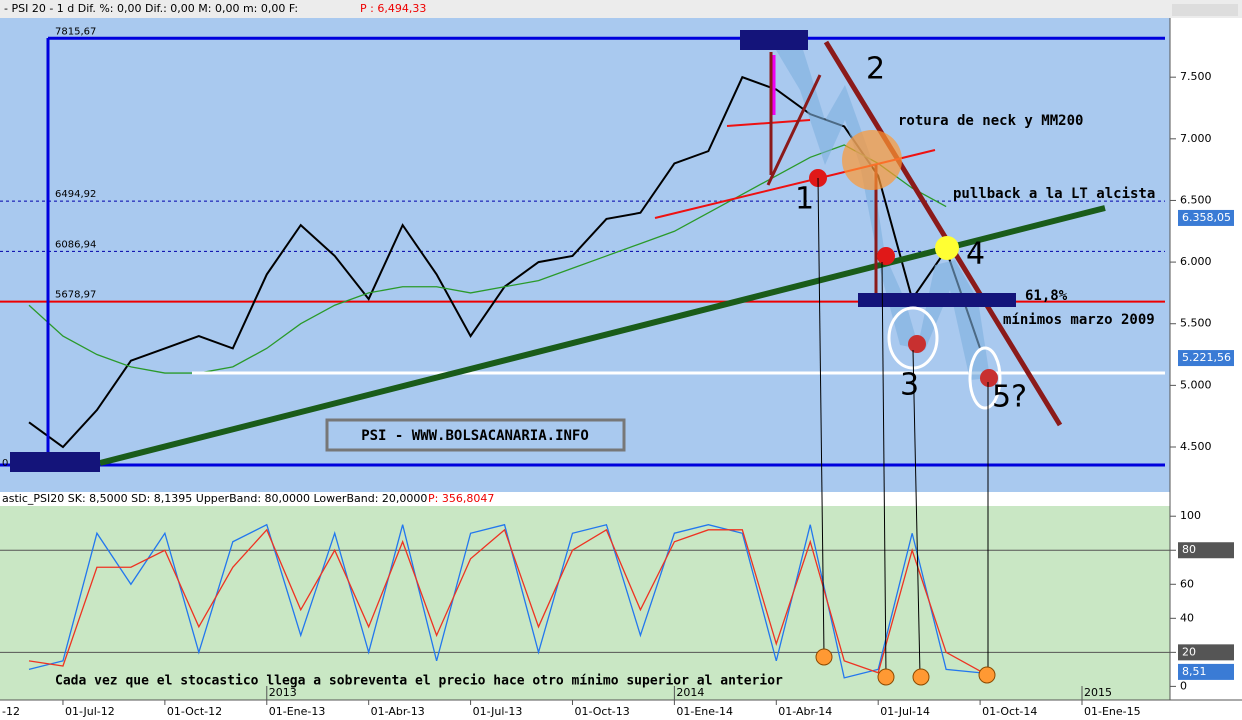 Image resolution: width=1242 pixels, height=720 pixels. What do you see at coordinates (194, 711) in the screenshot?
I see `x-tick-label: 01-Oct-12` at bounding box center [194, 711].